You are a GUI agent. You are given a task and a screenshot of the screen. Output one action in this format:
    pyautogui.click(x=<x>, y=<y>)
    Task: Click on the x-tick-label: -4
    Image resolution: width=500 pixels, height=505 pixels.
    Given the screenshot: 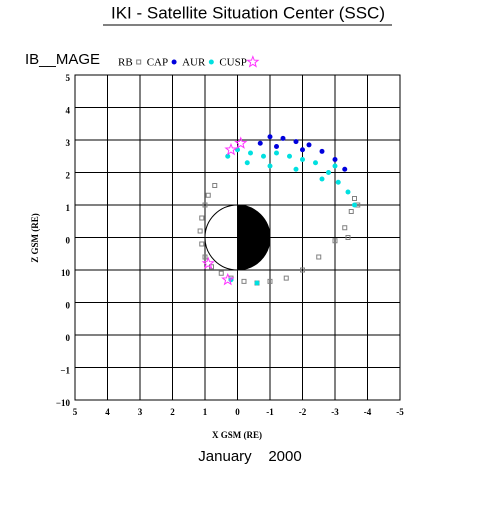 What is the action you would take?
    pyautogui.click(x=368, y=412)
    